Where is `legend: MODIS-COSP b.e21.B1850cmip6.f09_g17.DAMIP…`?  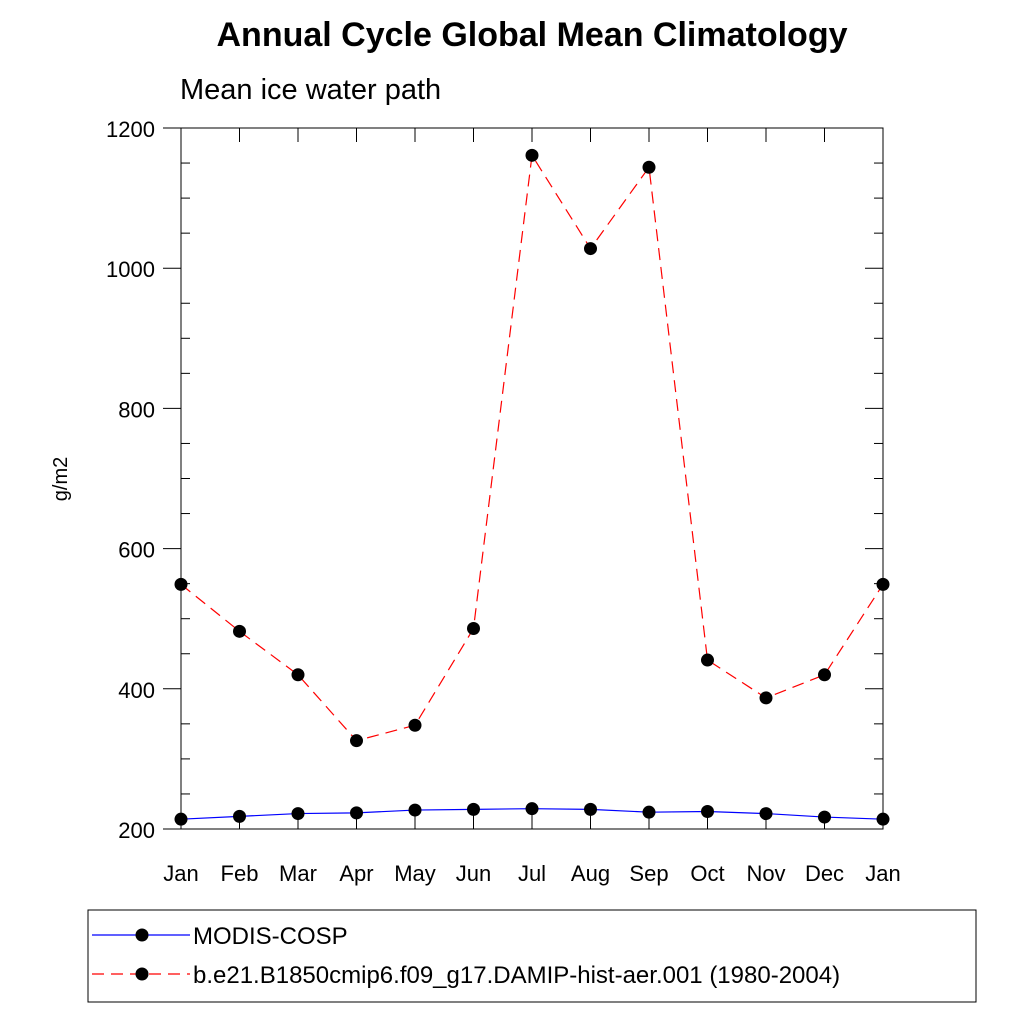 legend: MODIS-COSP b.e21.B1850cmip6.f09_g17.DAMIP… is located at coordinates (532, 956).